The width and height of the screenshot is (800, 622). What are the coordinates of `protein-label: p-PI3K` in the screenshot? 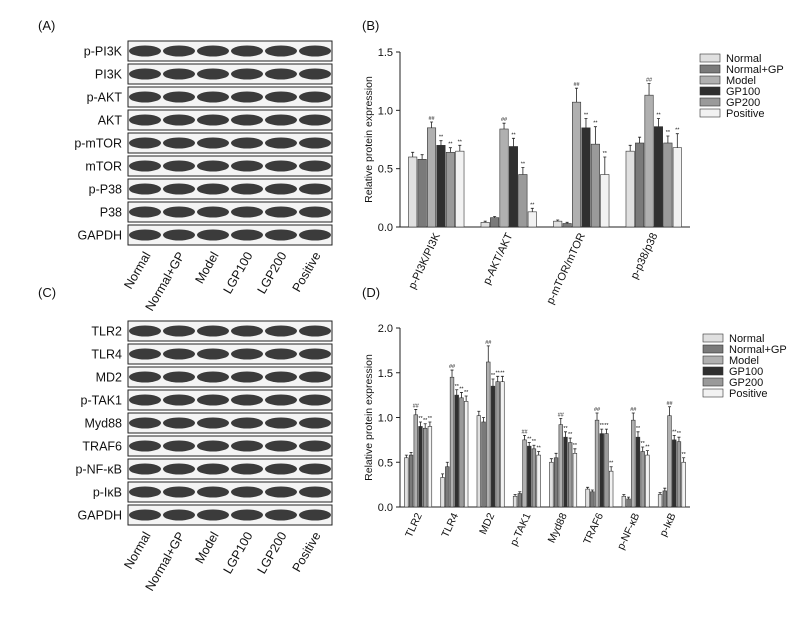 It's located at (103, 52).